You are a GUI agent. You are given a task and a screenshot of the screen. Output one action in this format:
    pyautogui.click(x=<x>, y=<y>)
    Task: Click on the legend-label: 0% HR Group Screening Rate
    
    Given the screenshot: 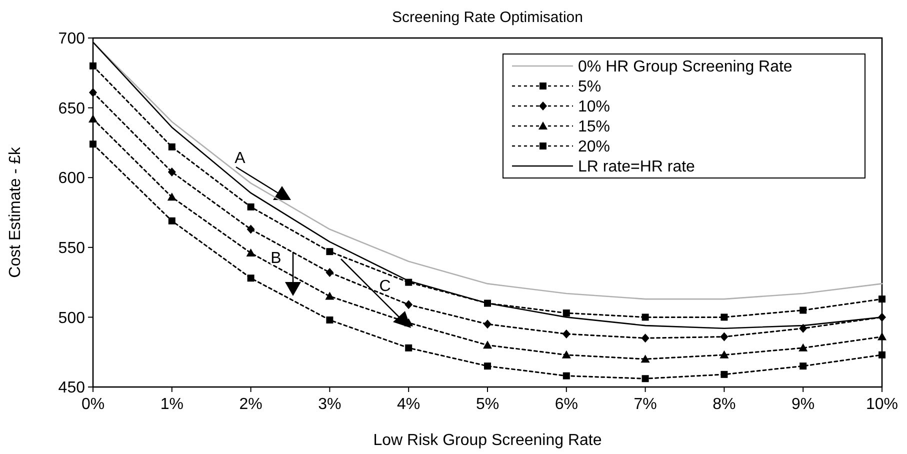 What is the action you would take?
    pyautogui.click(x=685, y=67)
    